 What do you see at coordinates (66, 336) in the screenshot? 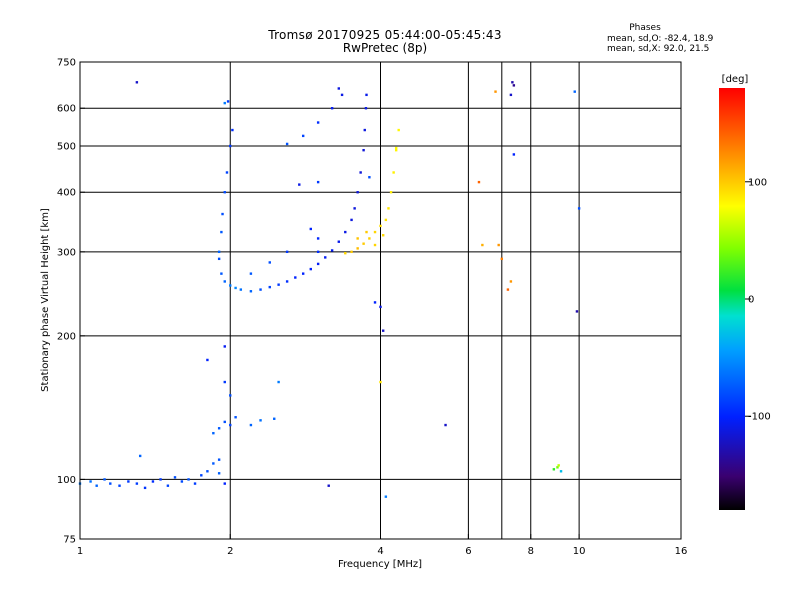
I see `y-tick-label: 200` at bounding box center [66, 336].